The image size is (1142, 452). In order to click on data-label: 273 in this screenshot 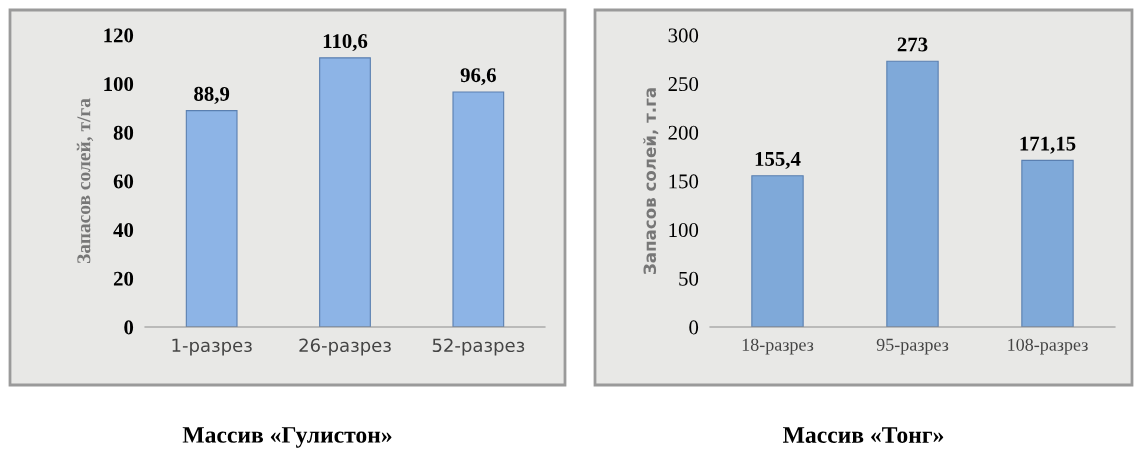, I will do `click(912, 44)`.